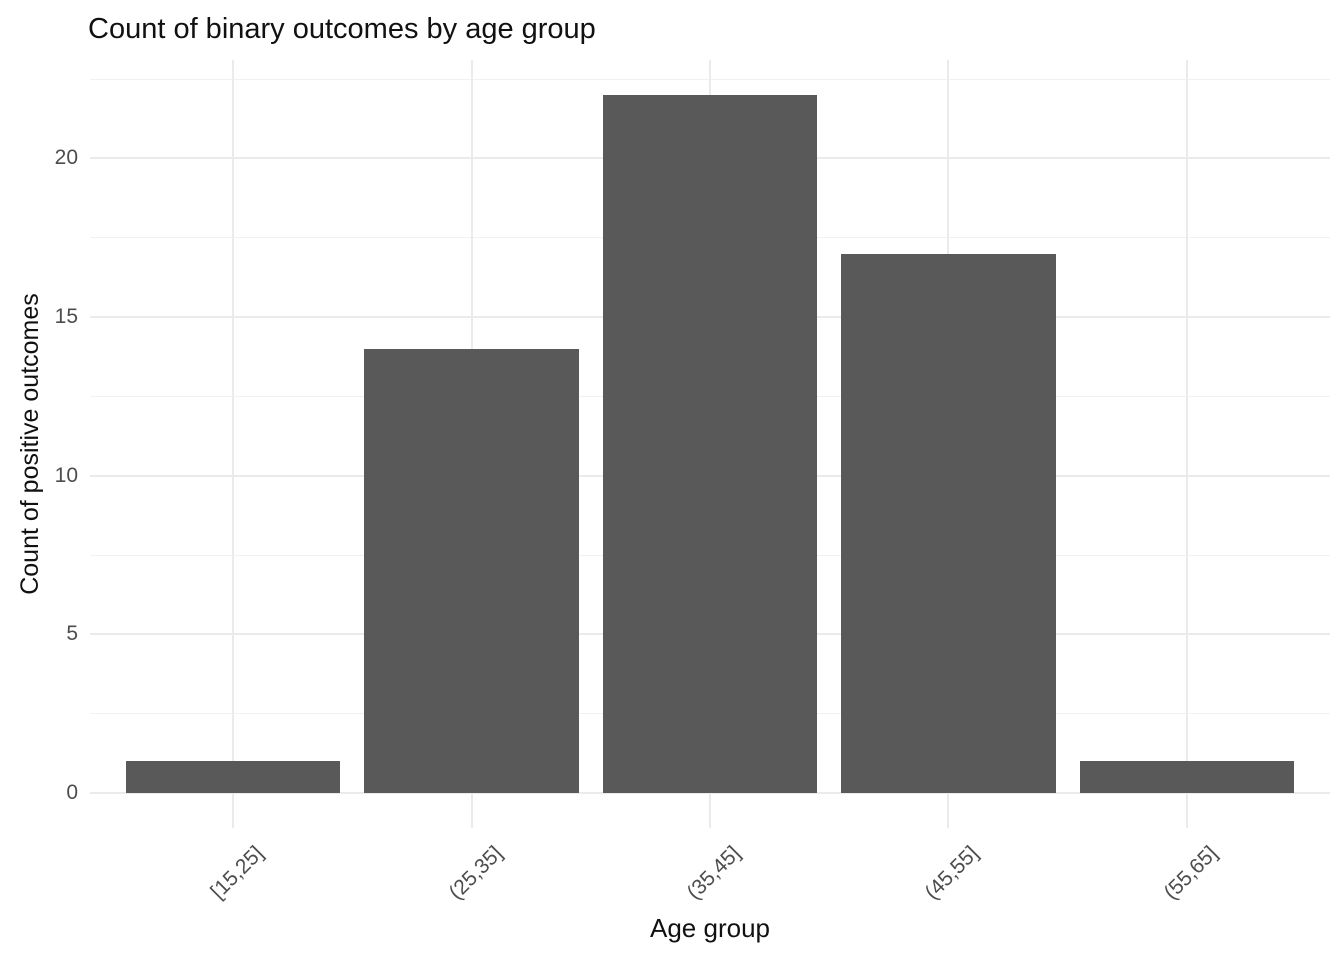 The image size is (1344, 960). I want to click on y-tick-label: 5, so click(72, 634).